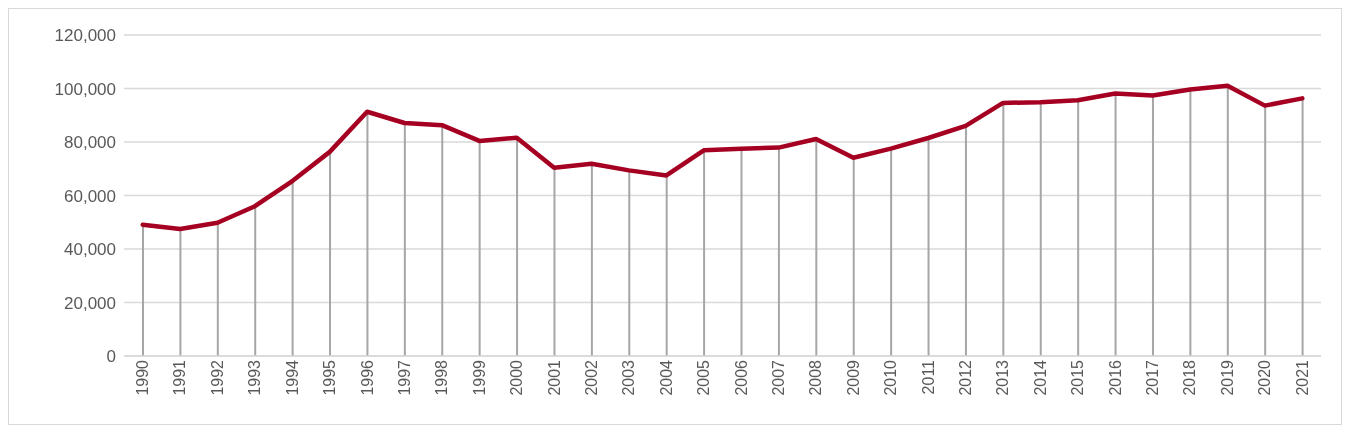  I want to click on x-tick-label: 2015, so click(1078, 377).